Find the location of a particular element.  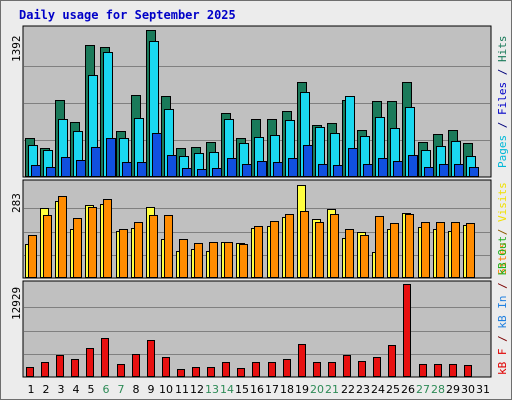

kbytes-legend-part-5: kB Out is located at coordinates (502, 255).